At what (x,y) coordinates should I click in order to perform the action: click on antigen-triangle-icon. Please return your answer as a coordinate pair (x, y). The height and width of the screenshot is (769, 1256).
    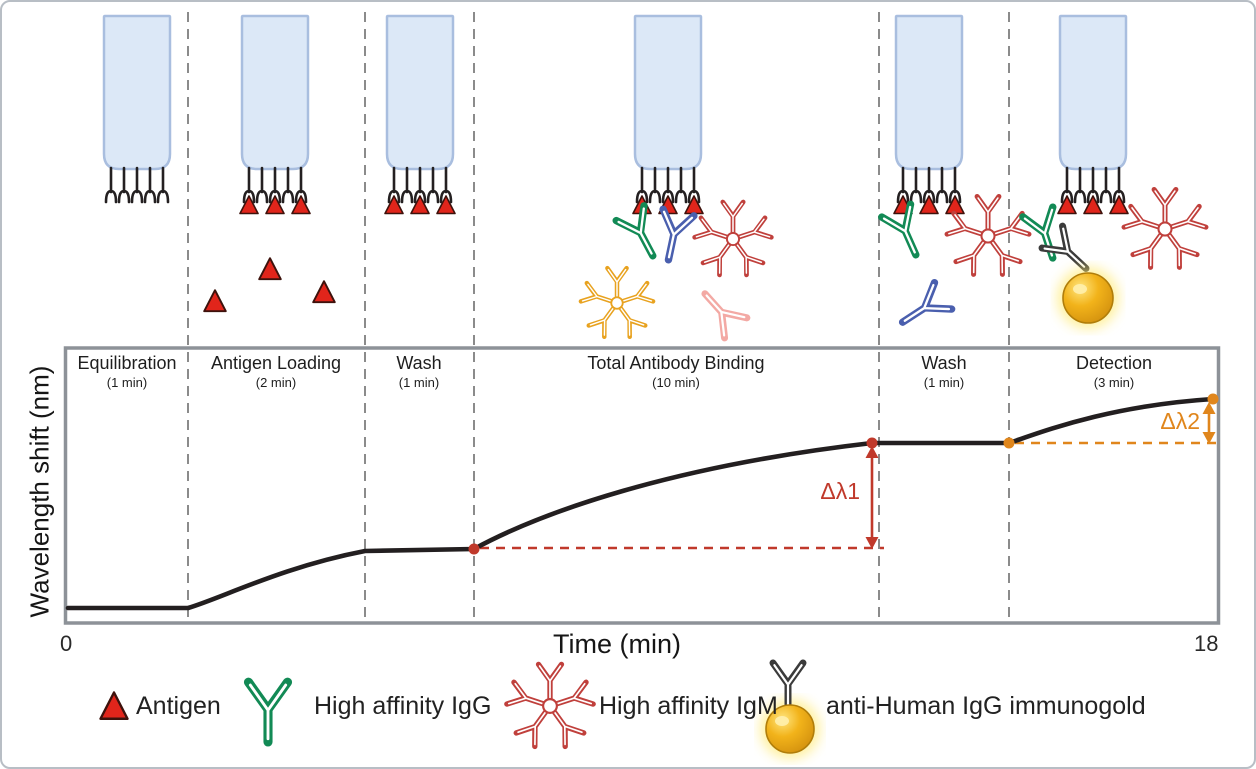
    Looking at the image, I should click on (114, 705).